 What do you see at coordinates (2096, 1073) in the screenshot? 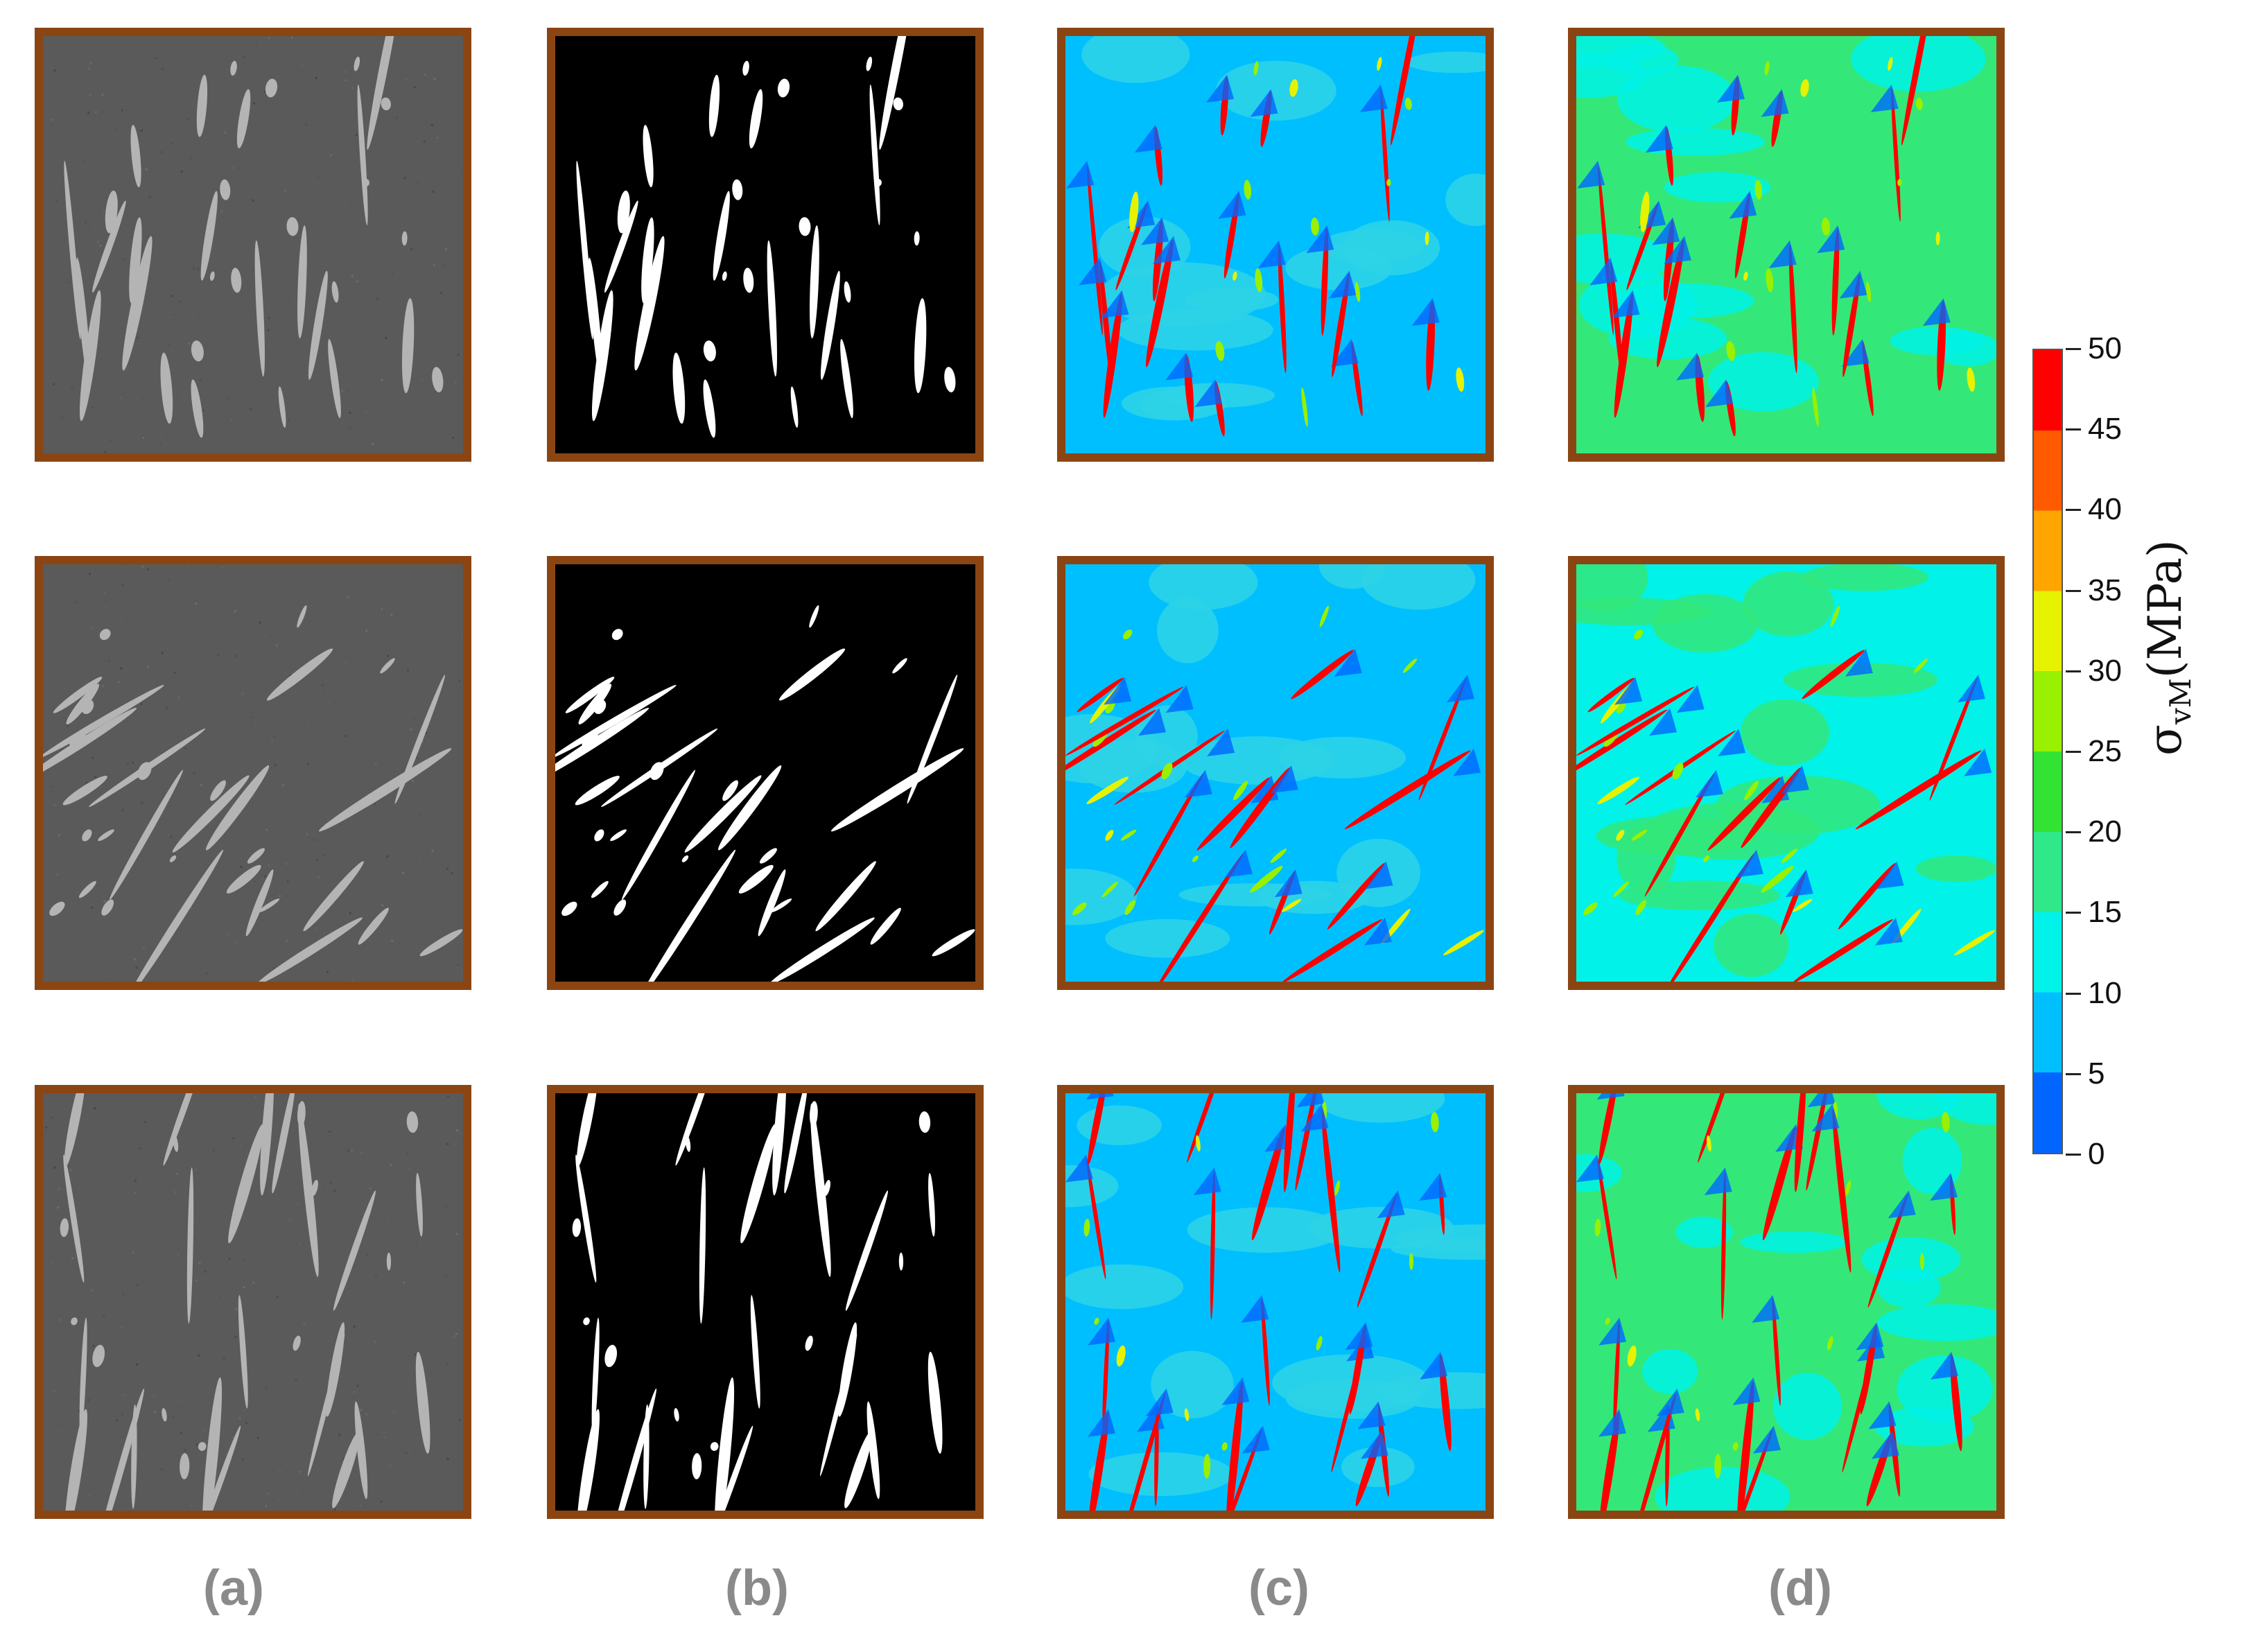
I see `colorbar-tick-label: 5` at bounding box center [2096, 1073].